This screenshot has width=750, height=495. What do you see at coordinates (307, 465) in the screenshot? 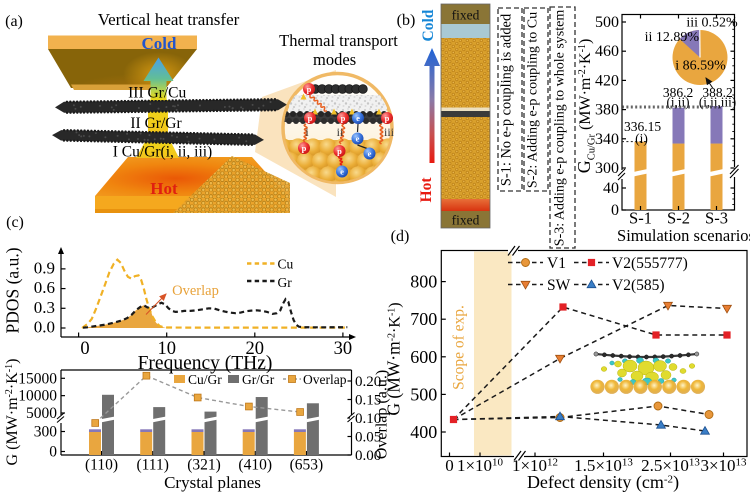
I see `svg-text: (653)` at bounding box center [307, 465].